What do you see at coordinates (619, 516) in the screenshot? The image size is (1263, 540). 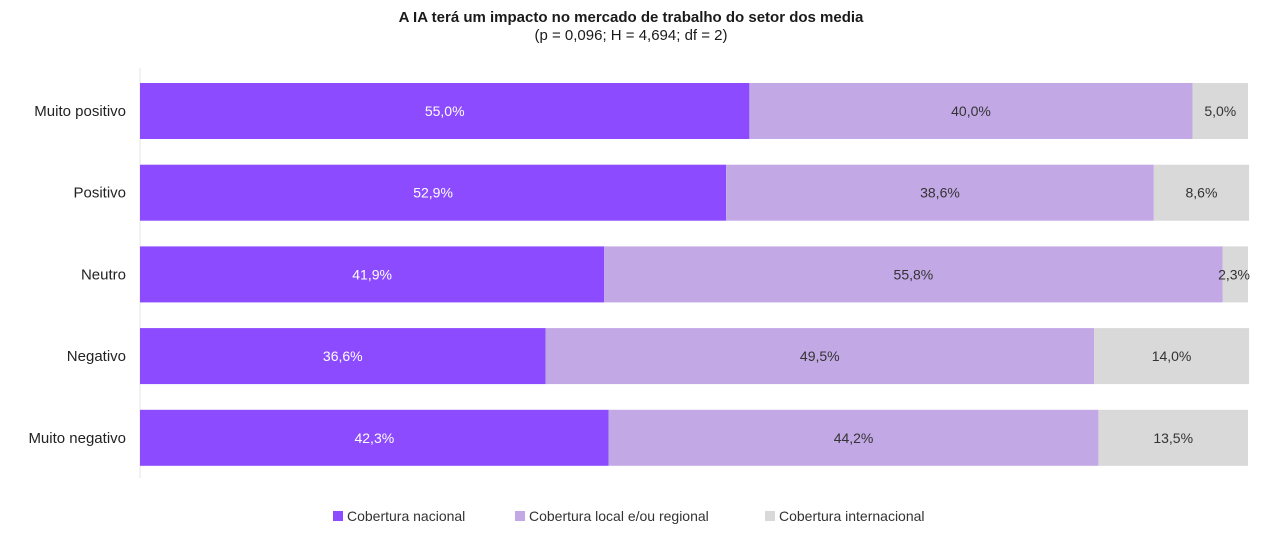 I see `legend-label: Cobertura local e/ou regional` at bounding box center [619, 516].